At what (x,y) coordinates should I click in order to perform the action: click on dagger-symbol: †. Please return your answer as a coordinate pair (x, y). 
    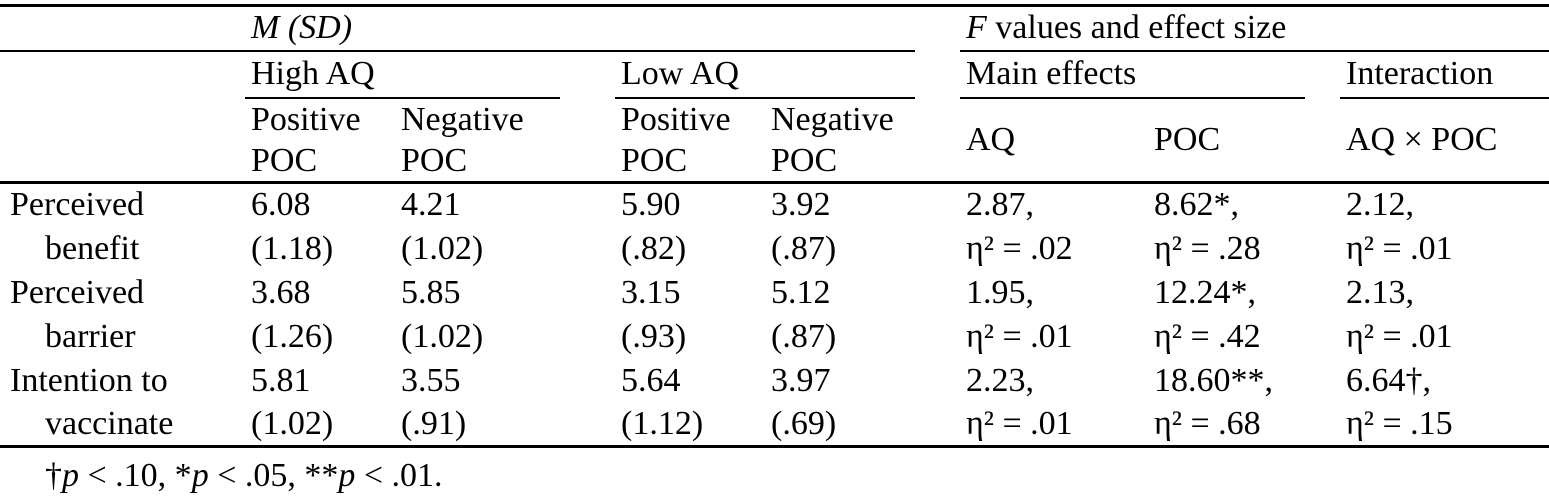
    Looking at the image, I should click on (53, 476).